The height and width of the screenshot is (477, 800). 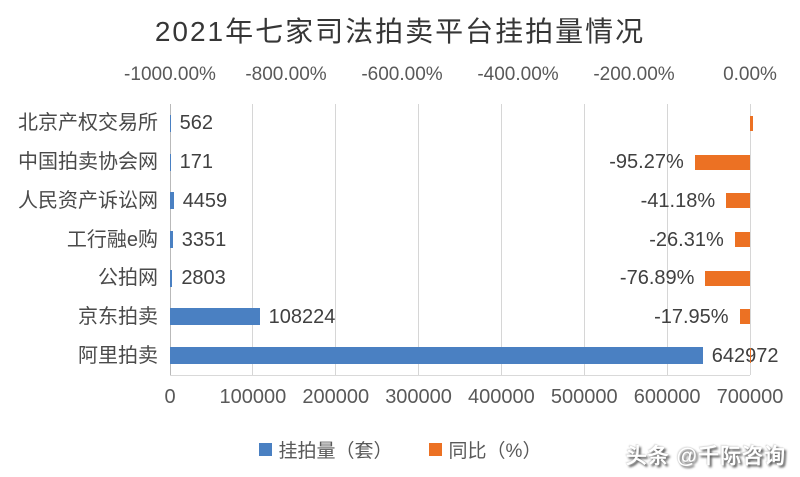 I want to click on primary-axis-tick: 400000, so click(x=501, y=397).